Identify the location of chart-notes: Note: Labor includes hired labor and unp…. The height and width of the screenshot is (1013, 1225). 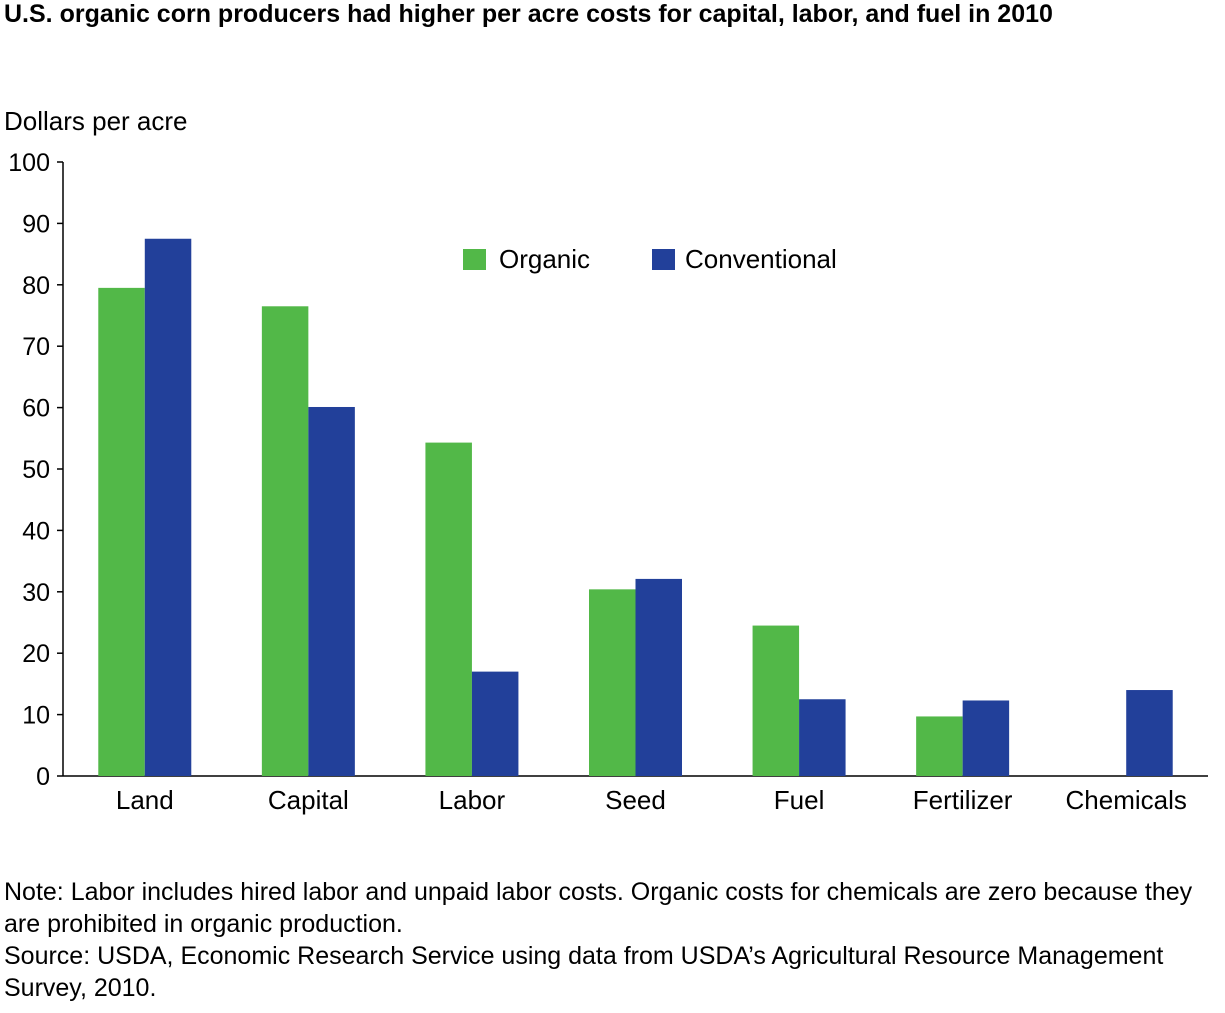
(611, 940).